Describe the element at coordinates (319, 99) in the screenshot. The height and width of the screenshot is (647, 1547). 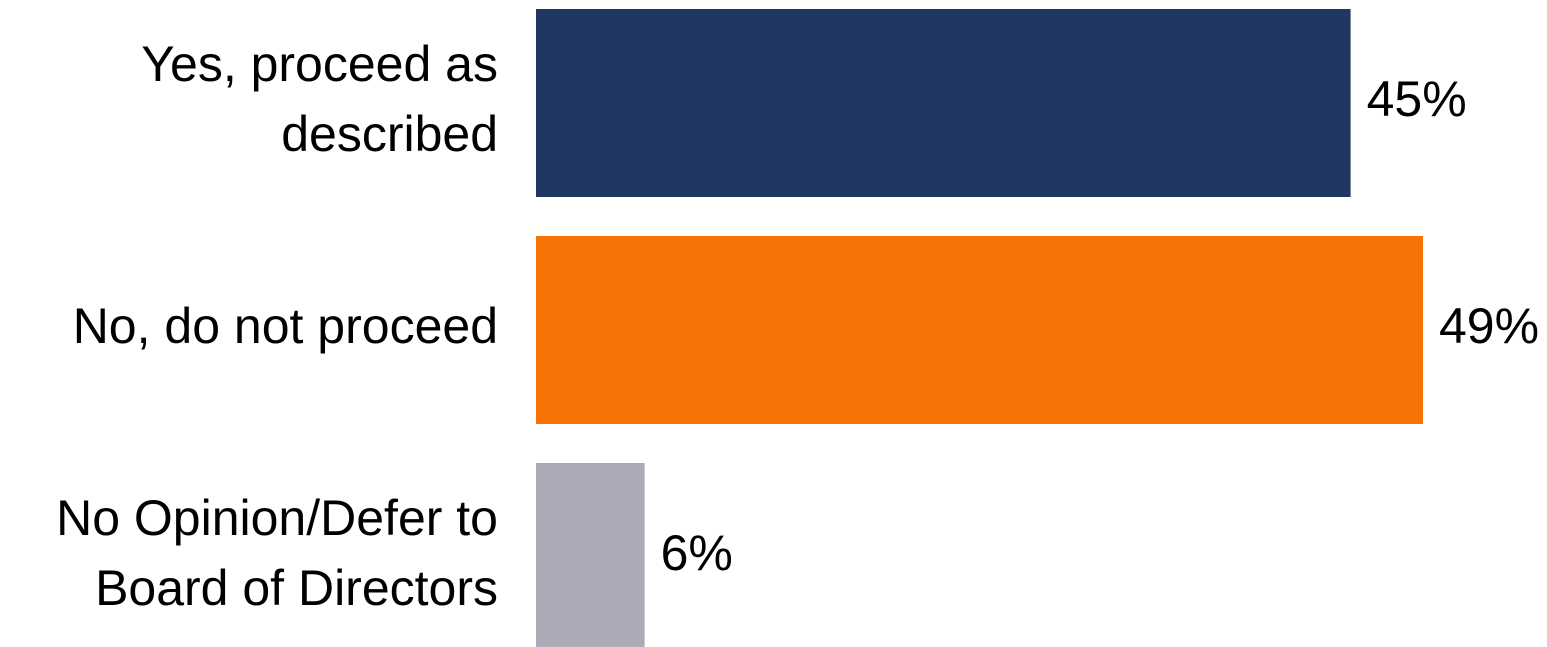
I see `category-label-1: Yes, proceed as described` at that location.